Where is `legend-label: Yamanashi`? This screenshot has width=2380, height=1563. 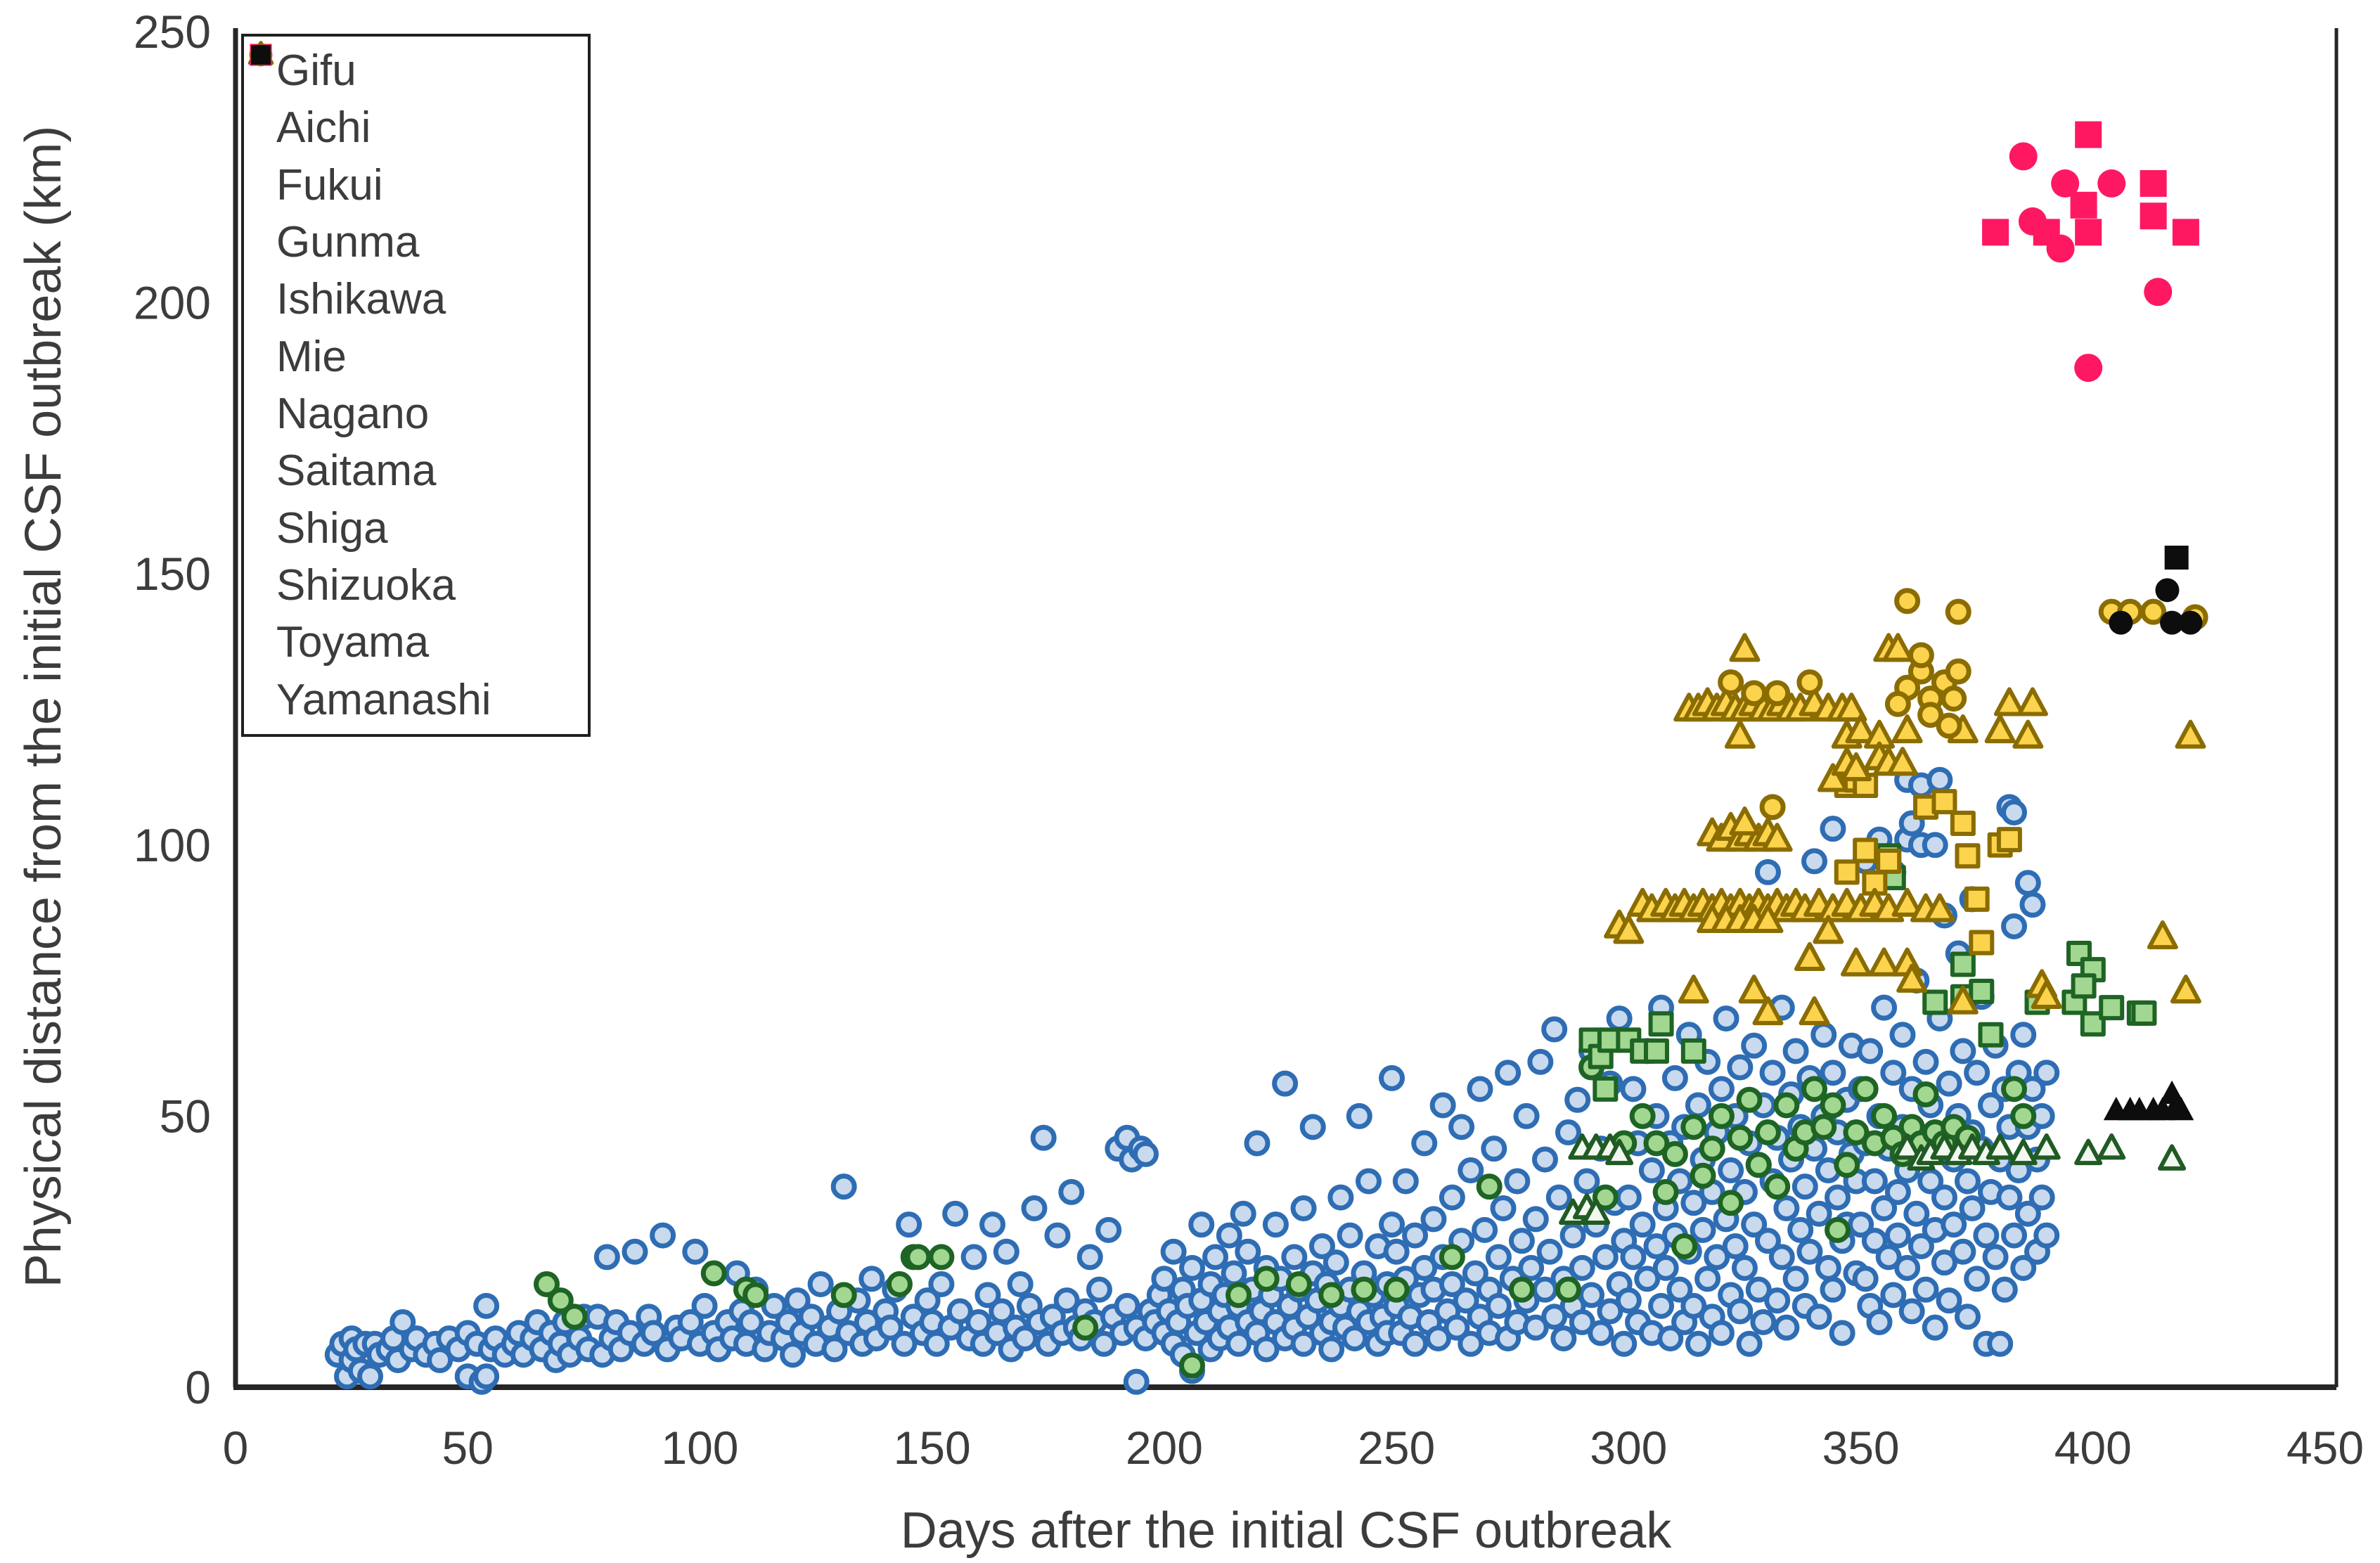
legend-label: Yamanashi is located at coordinates (383, 699).